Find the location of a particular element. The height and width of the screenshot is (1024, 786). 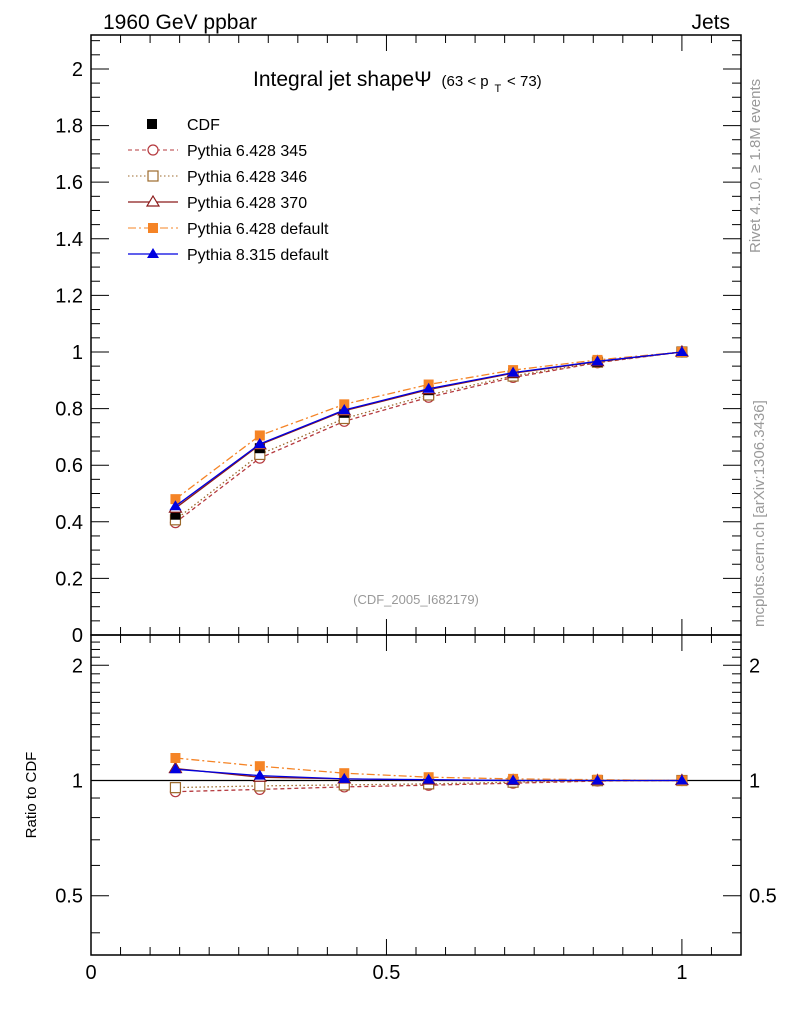

legend-marker-p8def is located at coordinates (153, 253).